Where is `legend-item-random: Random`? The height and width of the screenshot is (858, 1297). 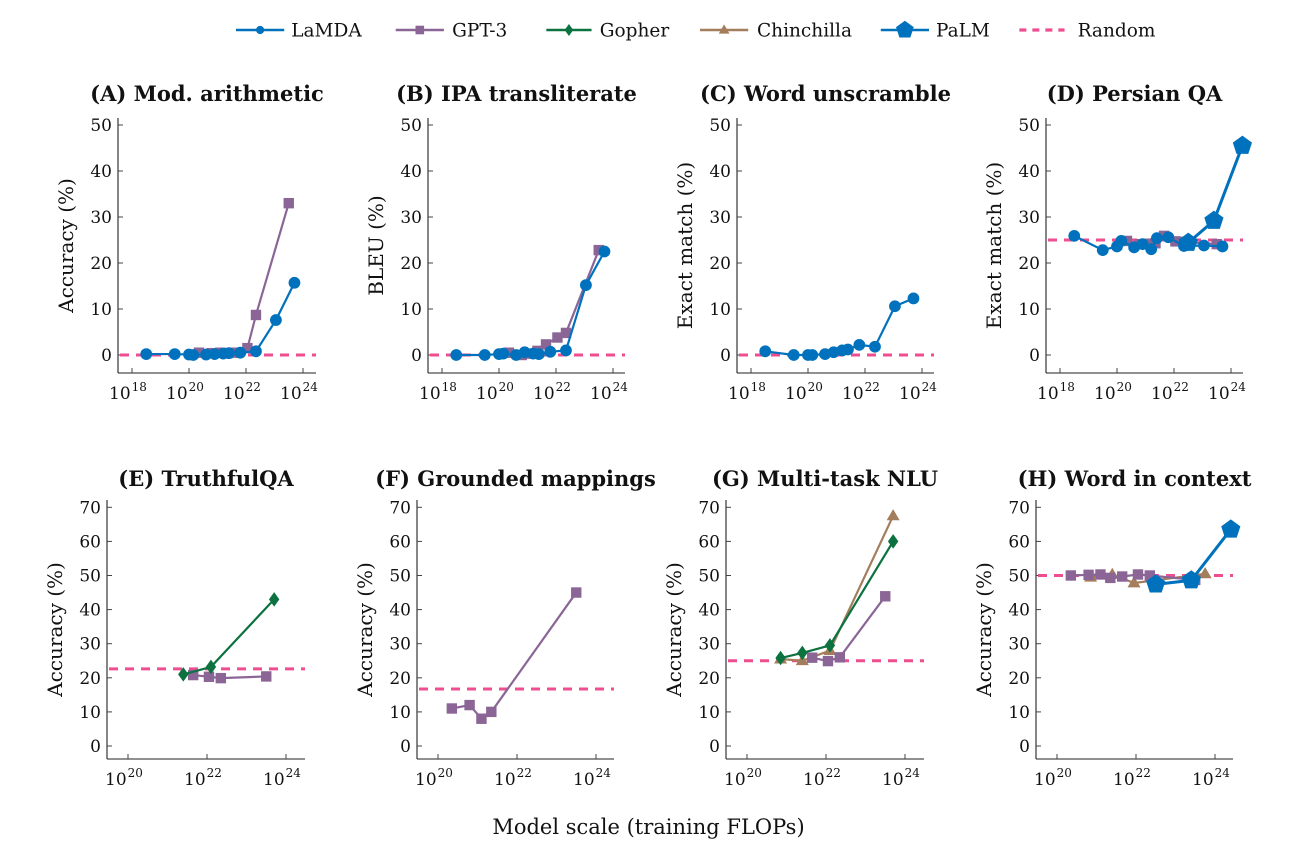
legend-item-random: Random is located at coordinates (1087, 31).